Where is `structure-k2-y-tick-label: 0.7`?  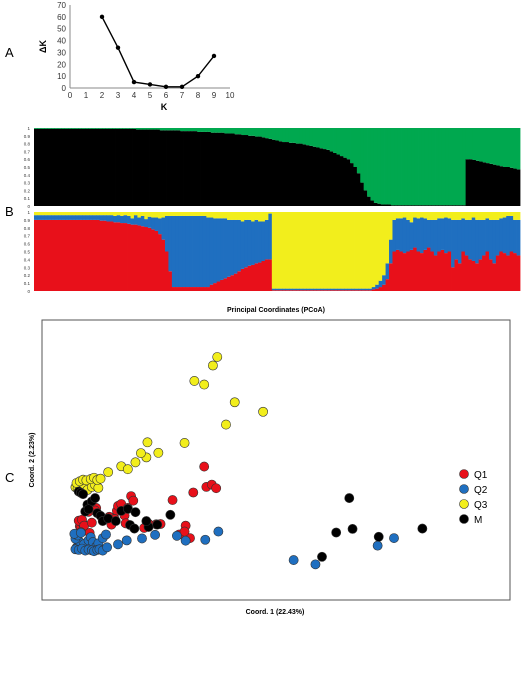
structure-k2-y-tick-label: 0.7 is located at coordinates (27, 151).